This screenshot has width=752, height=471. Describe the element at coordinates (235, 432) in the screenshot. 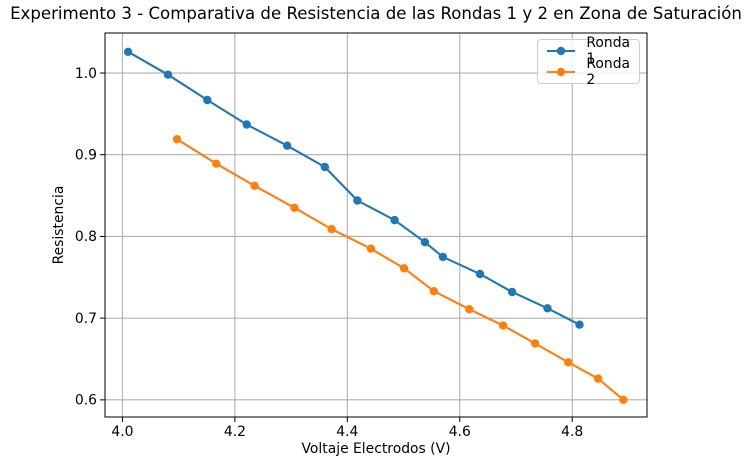

I see `x-tick-label: 4.2` at that location.